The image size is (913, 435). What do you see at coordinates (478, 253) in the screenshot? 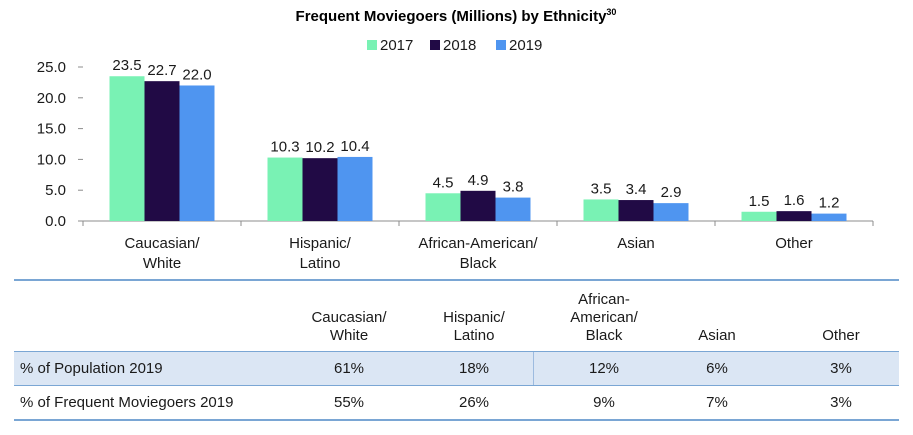
I see `category-label: African-American/Black` at bounding box center [478, 253].